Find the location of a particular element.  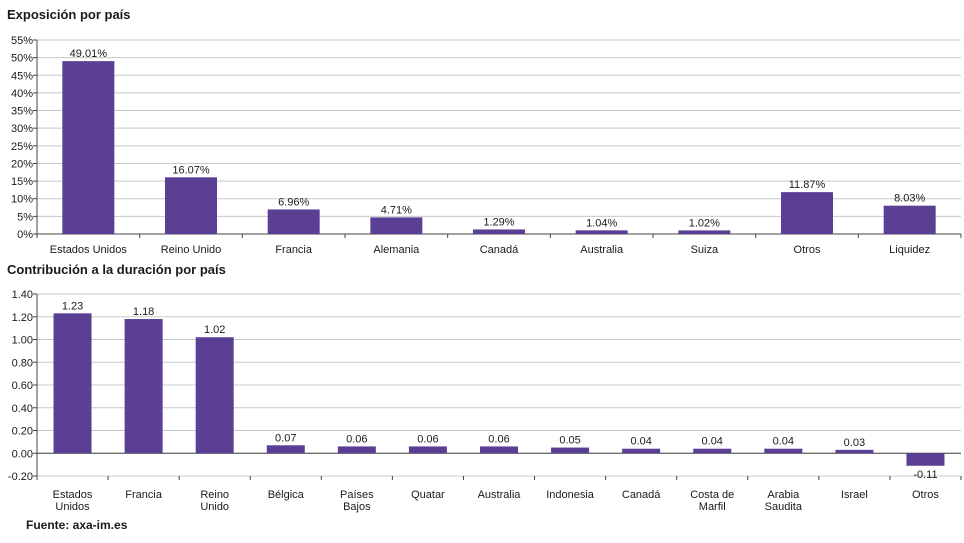

c2-value-label: -0.11 is located at coordinates (925, 475).